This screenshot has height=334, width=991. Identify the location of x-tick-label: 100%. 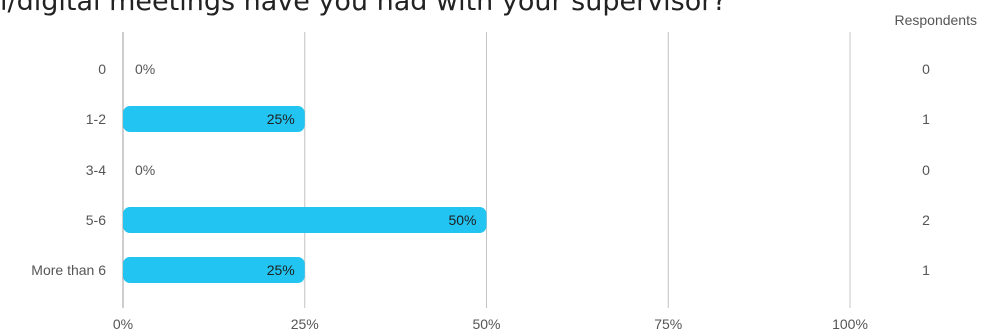
(850, 324).